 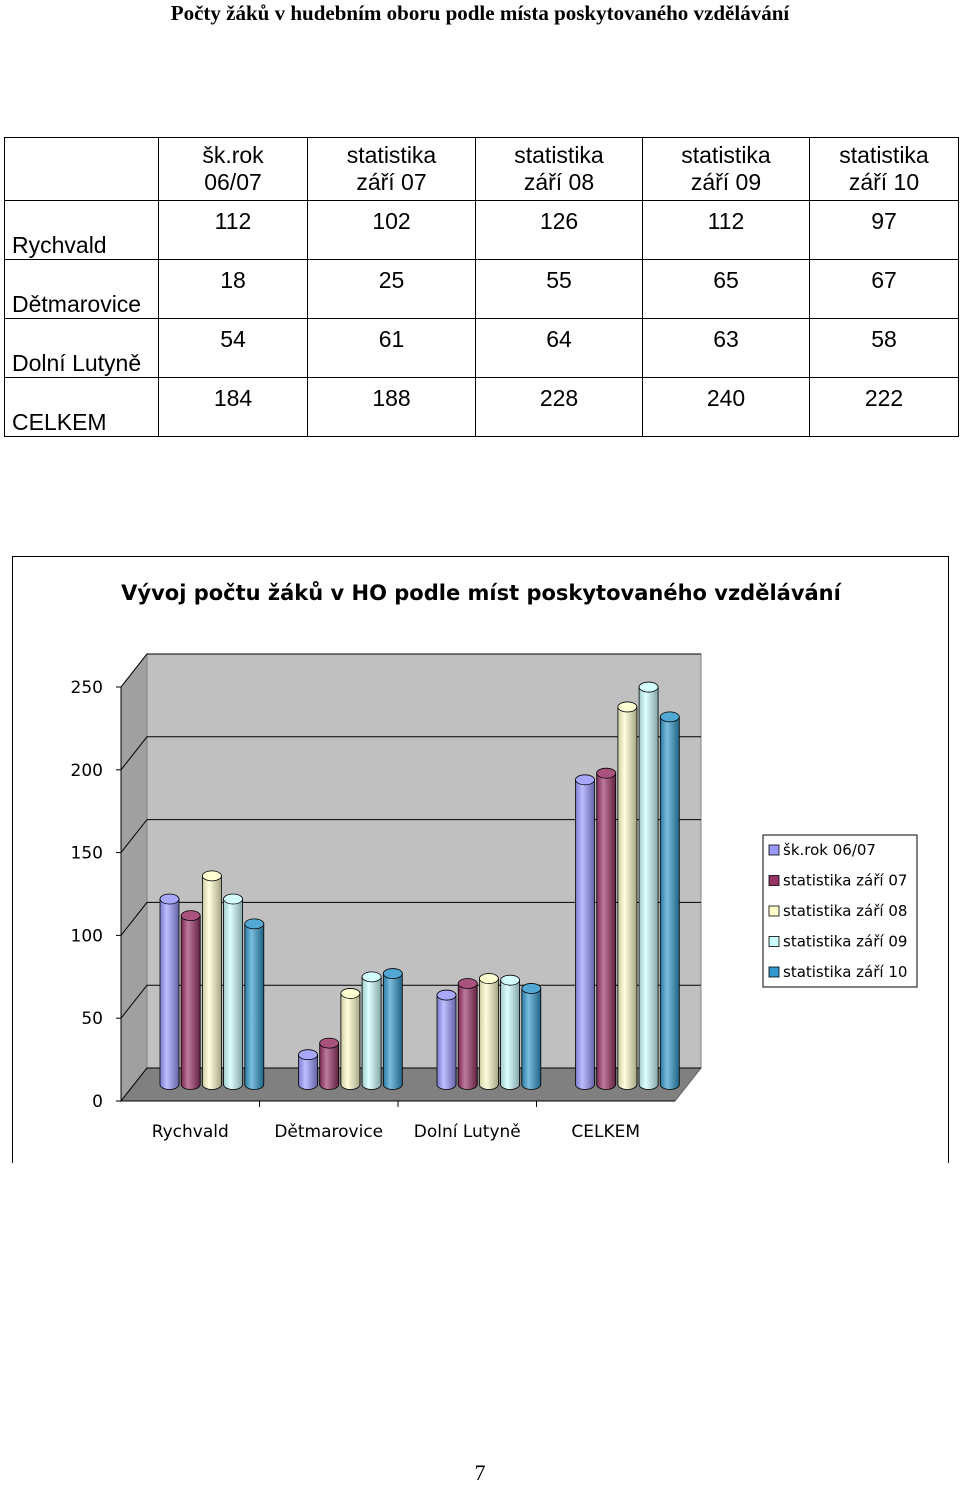 I want to click on column-header: statistika září 09, so click(x=726, y=169).